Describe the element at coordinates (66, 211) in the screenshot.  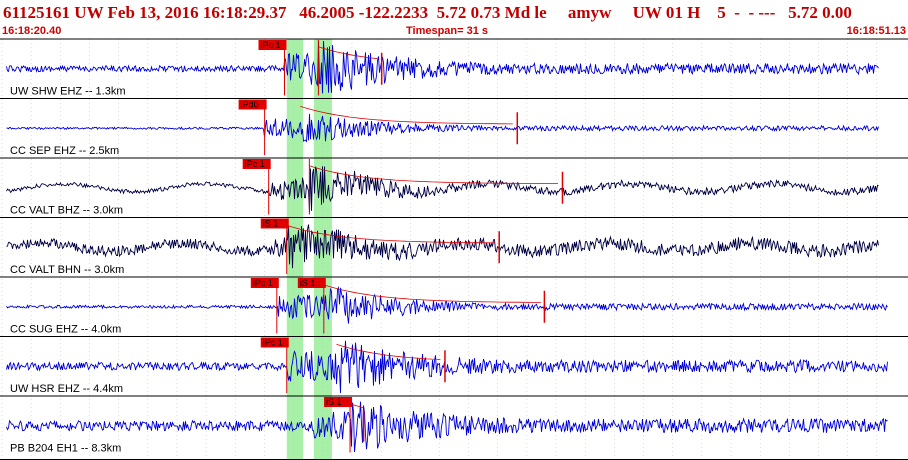
I see `station-label: CC VALT BHZ -- 3.0km` at that location.